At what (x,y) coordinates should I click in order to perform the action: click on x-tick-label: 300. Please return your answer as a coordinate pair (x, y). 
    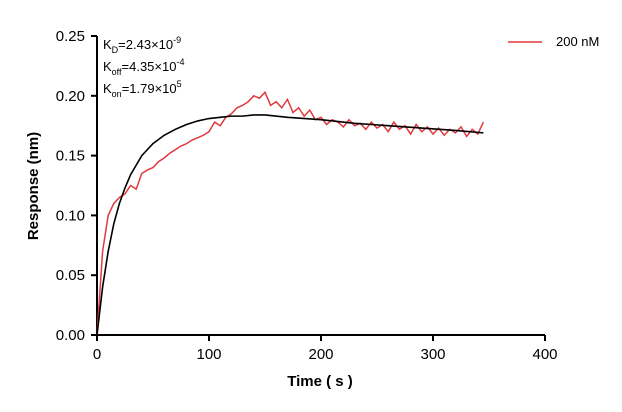
    Looking at the image, I should click on (432, 354).